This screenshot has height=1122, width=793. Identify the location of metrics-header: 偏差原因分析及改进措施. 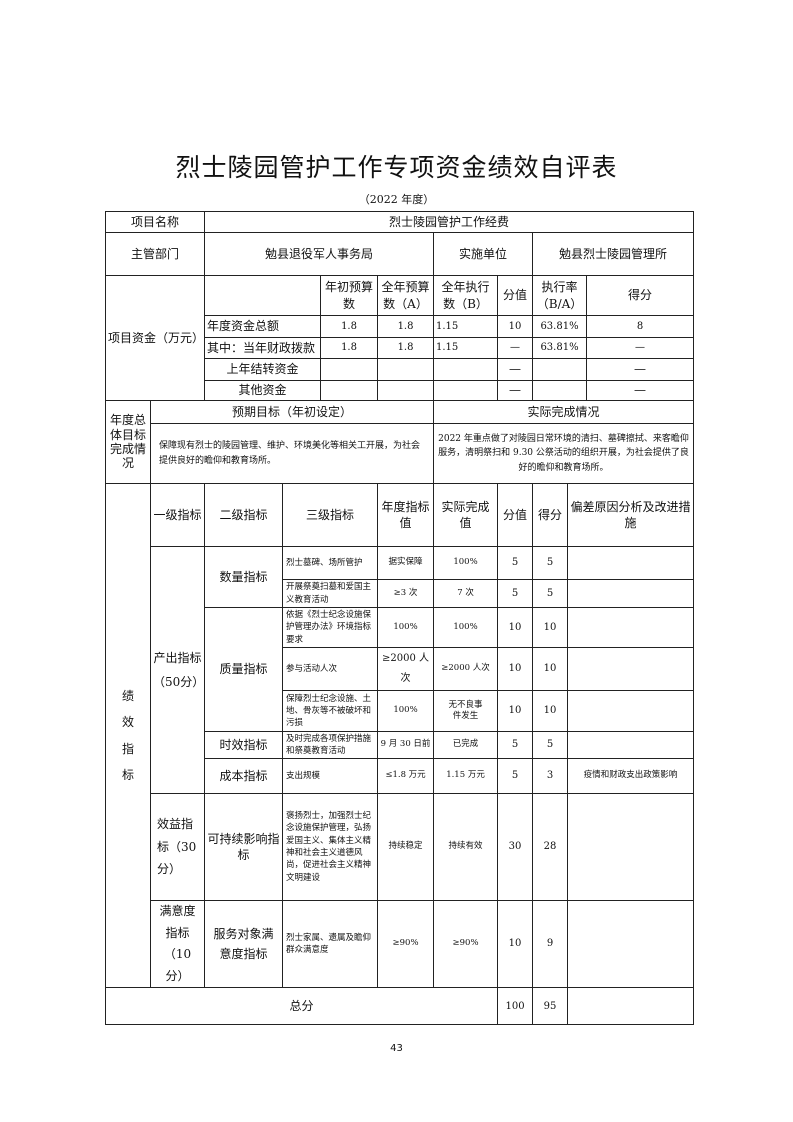
(631, 515).